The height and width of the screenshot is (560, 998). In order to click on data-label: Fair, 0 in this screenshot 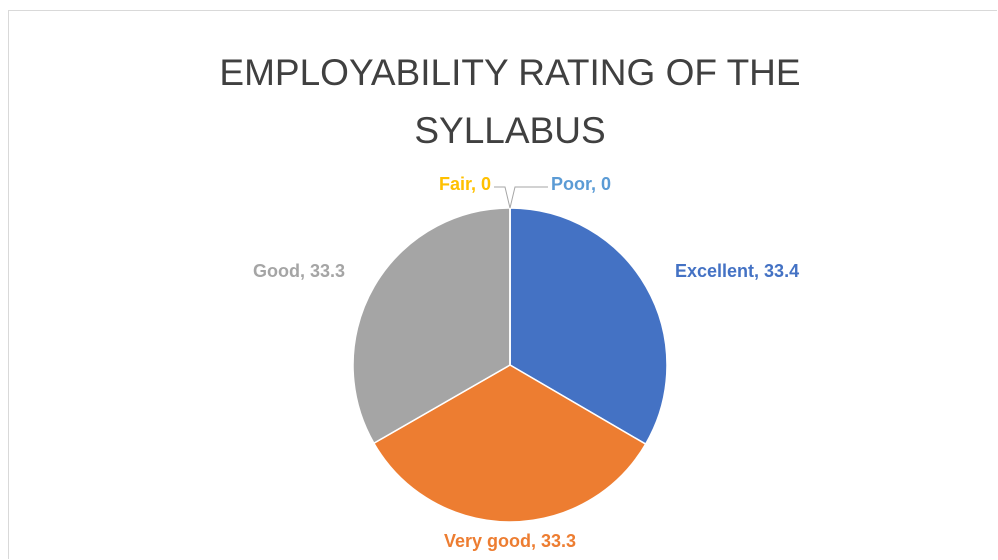, I will do `click(465, 184)`.